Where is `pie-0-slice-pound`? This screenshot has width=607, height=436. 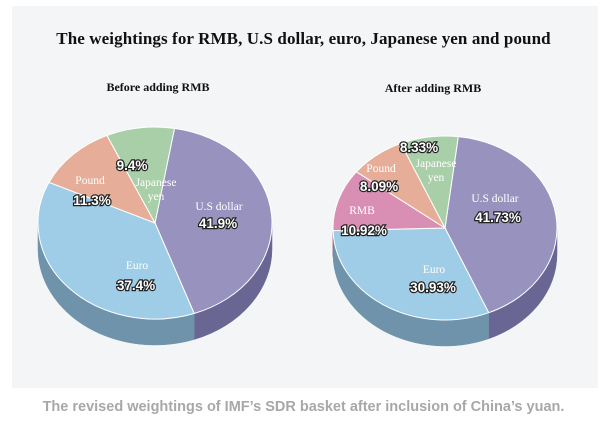
pie-0-slice-pound is located at coordinates (102, 179).